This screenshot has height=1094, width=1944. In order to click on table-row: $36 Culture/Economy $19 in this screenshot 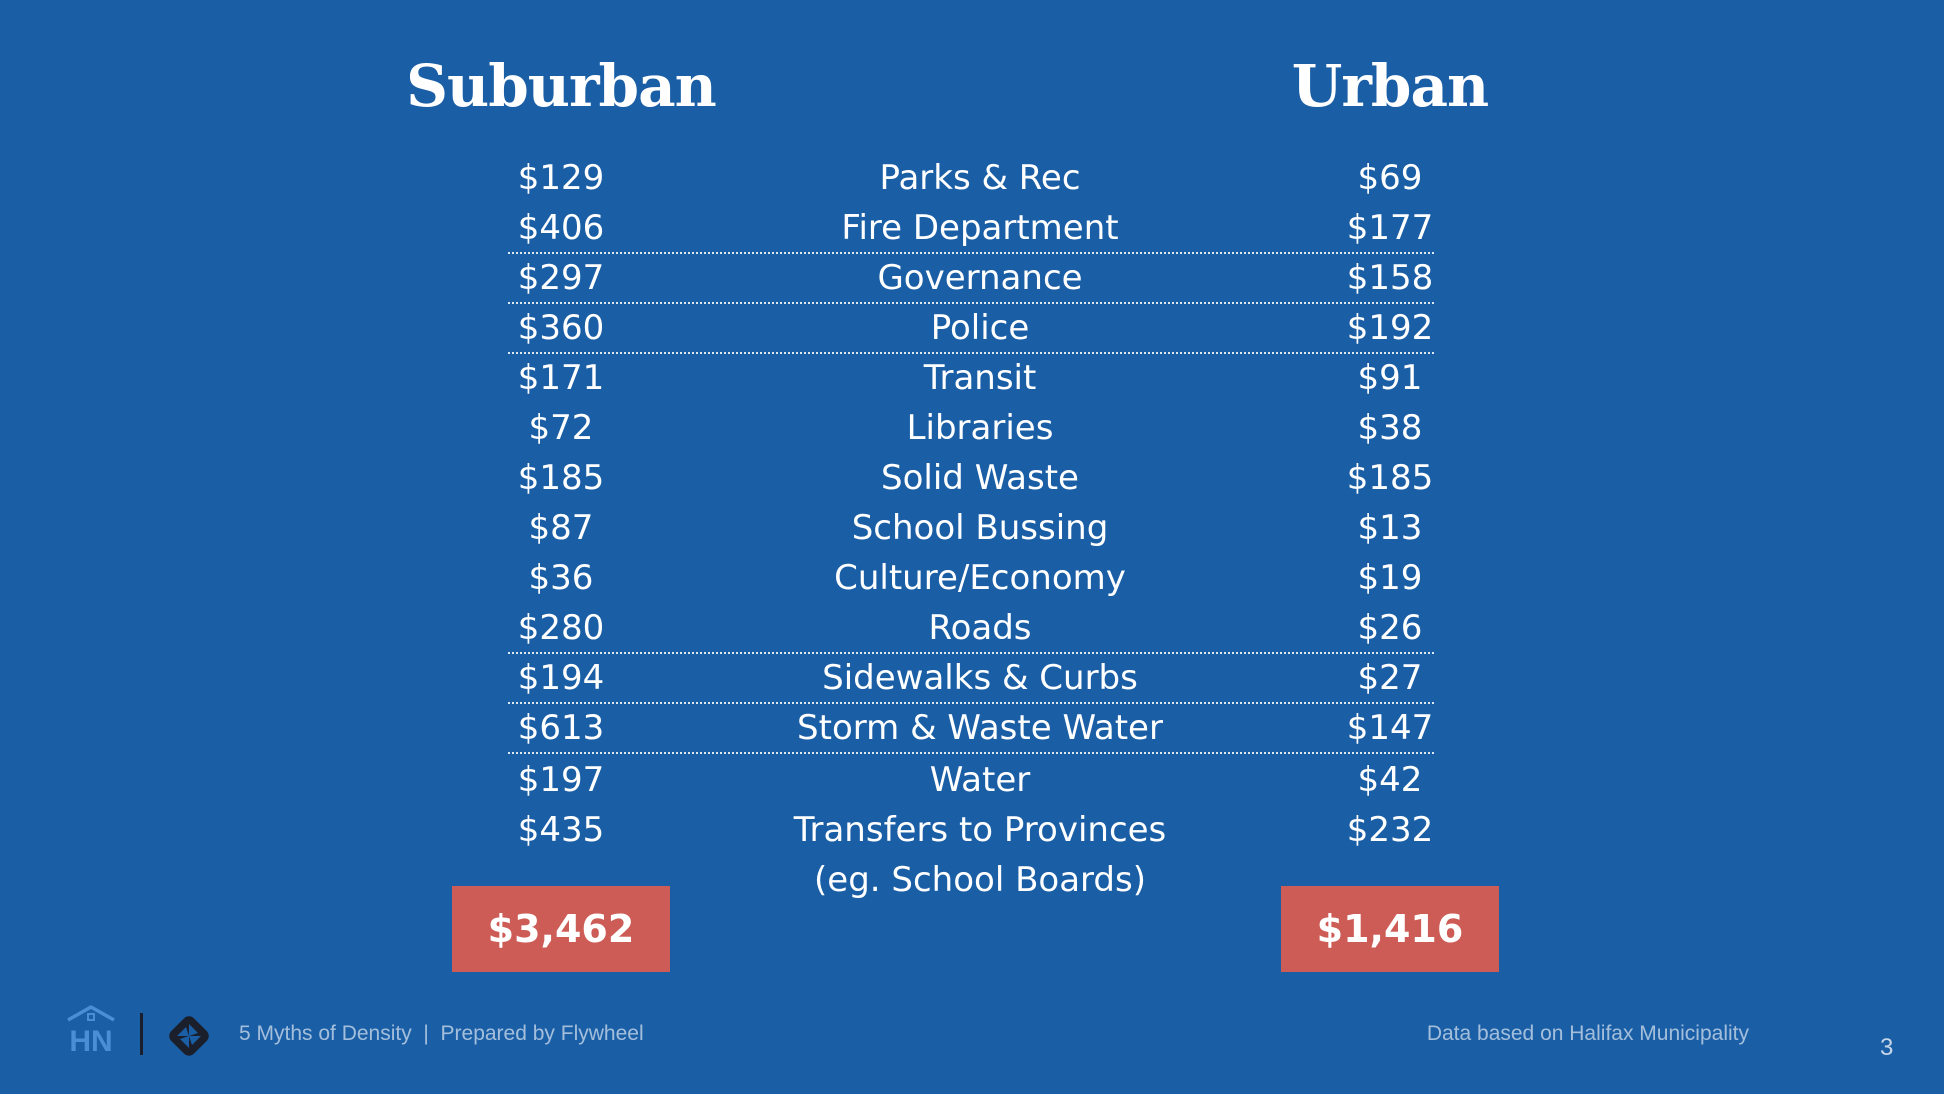, I will do `click(972, 578)`.